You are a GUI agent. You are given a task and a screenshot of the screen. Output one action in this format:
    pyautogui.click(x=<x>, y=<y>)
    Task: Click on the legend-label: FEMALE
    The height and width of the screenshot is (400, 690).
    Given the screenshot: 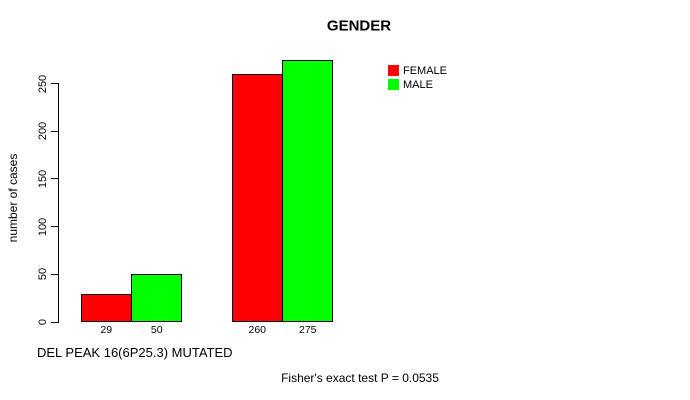 What is the action you would take?
    pyautogui.click(x=425, y=70)
    